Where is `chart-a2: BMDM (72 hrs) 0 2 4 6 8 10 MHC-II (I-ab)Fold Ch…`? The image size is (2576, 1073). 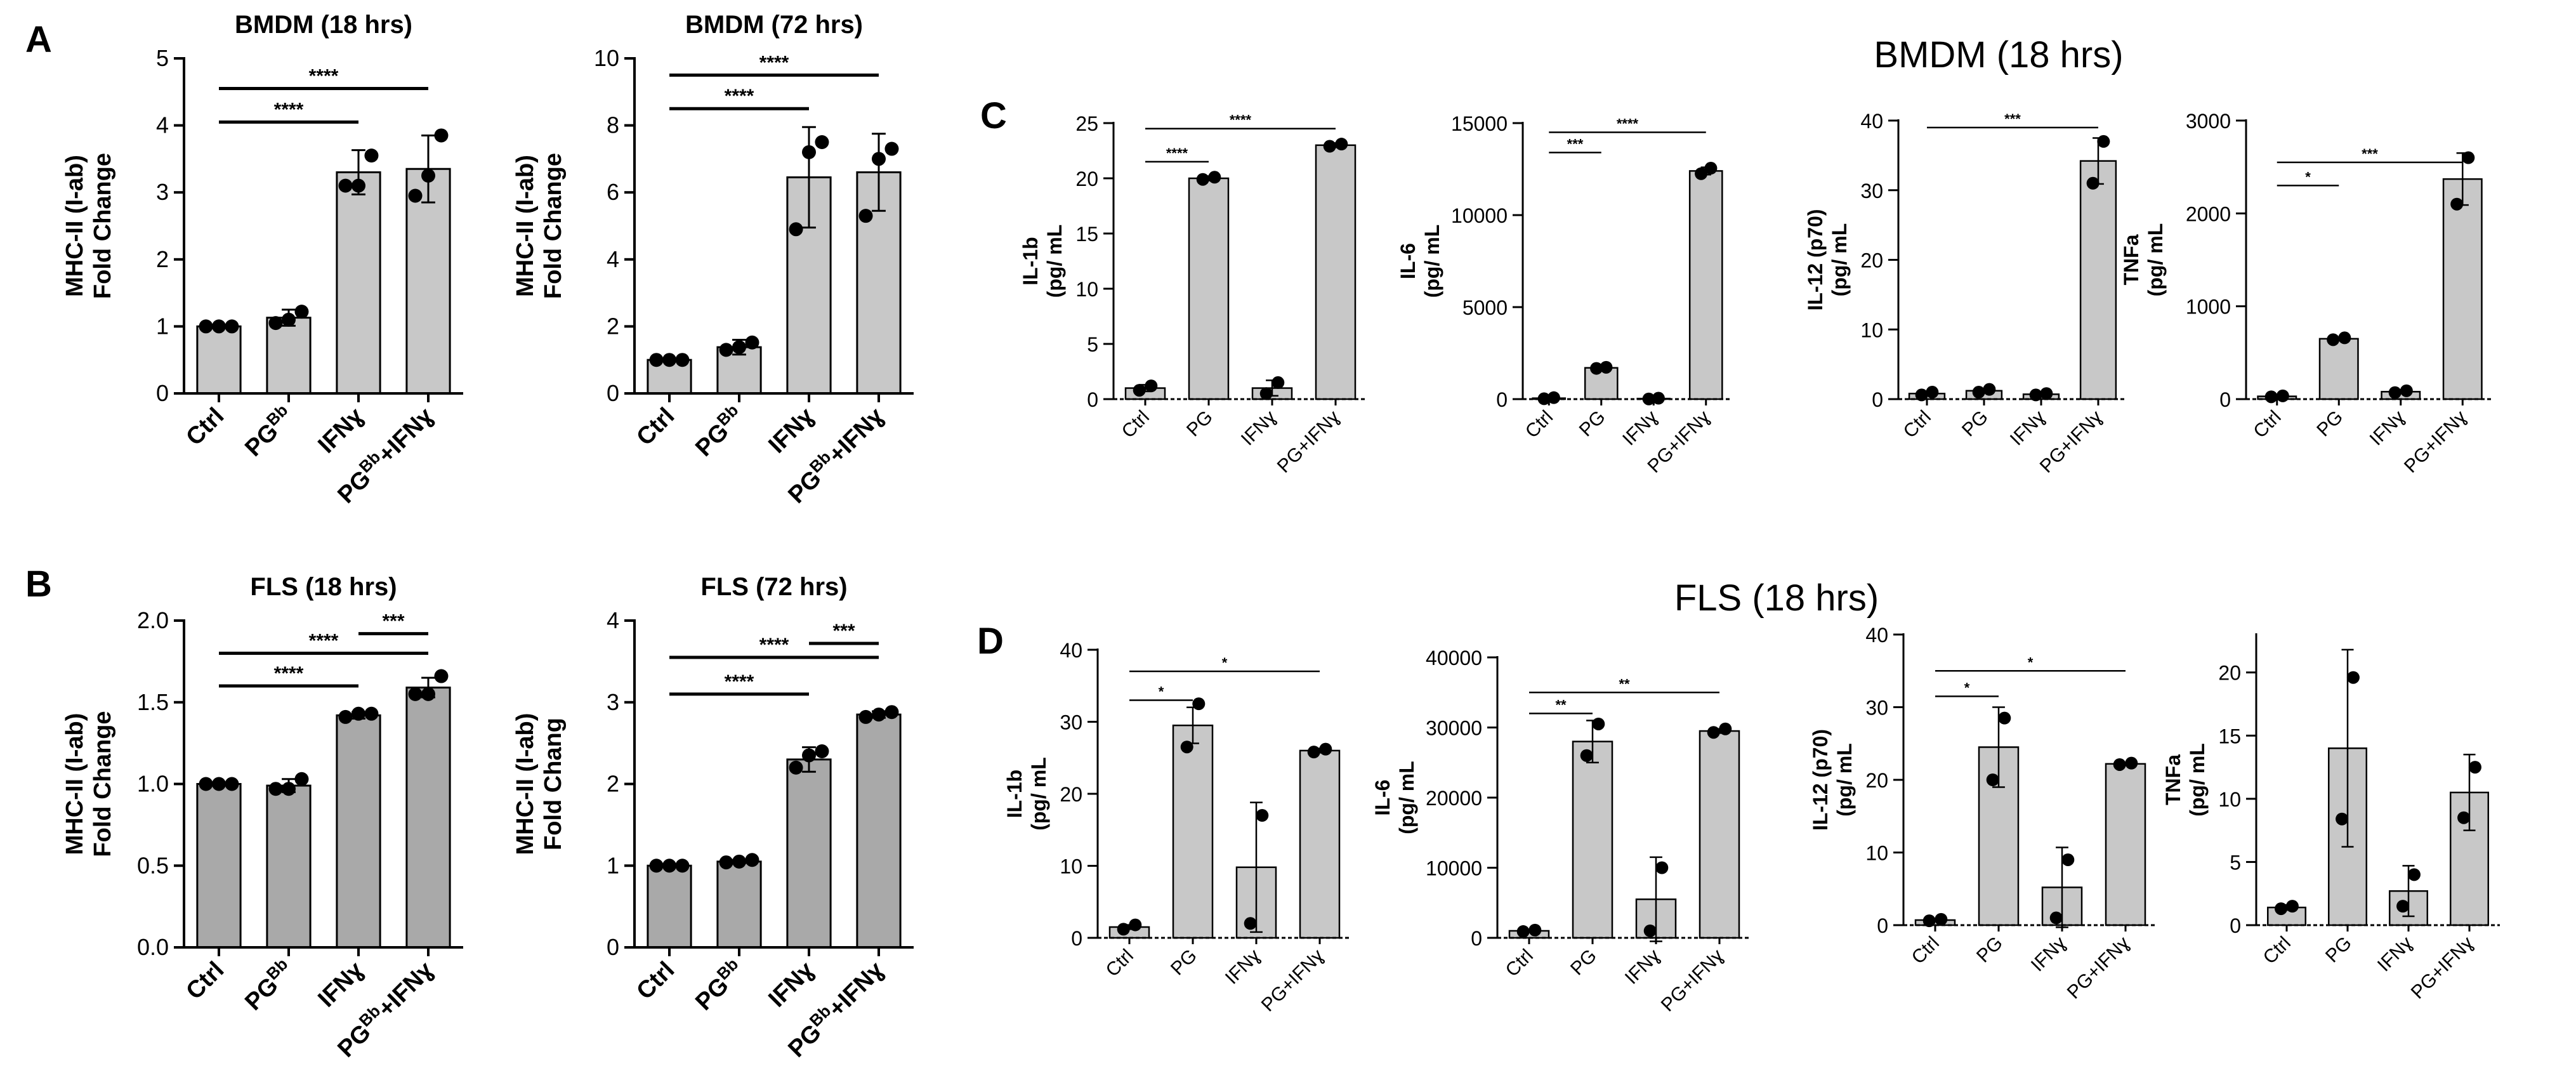 chart-a2: BMDM (72 hrs) 0 2 4 6 8 10 MHC-II (I-ab)Fold Ch… is located at coordinates (713, 260).